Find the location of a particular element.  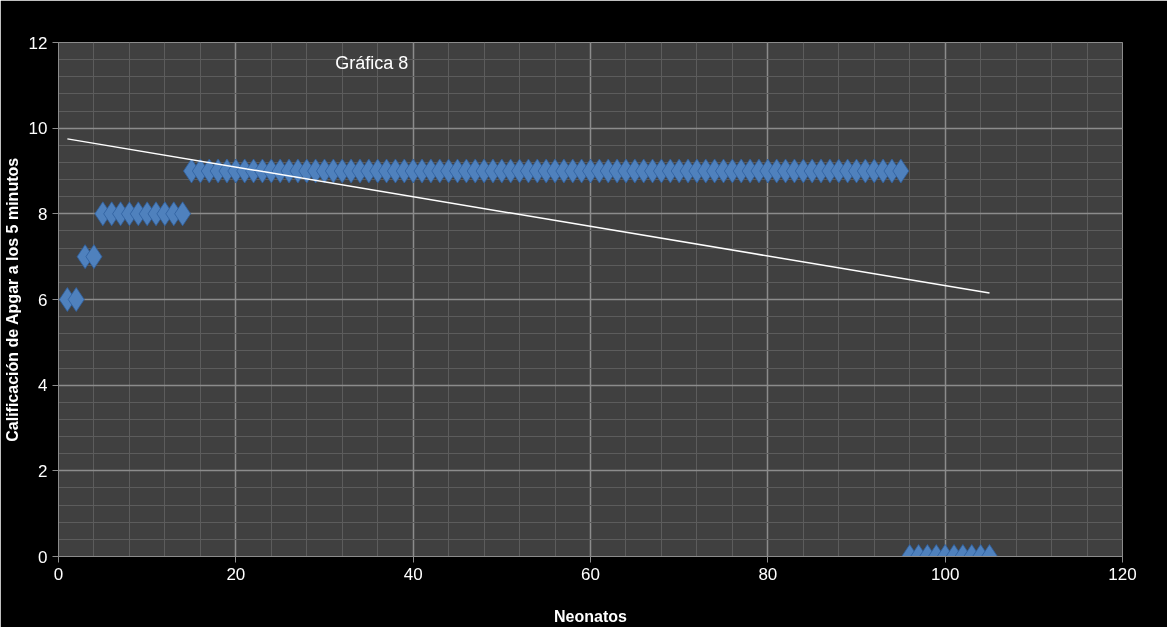

y-tick-label: 10 is located at coordinates (38, 129).